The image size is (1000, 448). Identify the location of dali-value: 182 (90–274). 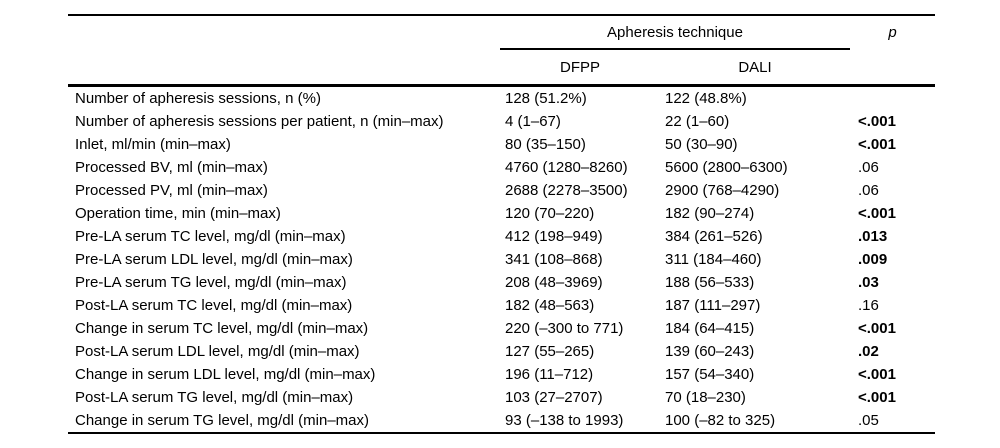
(710, 213).